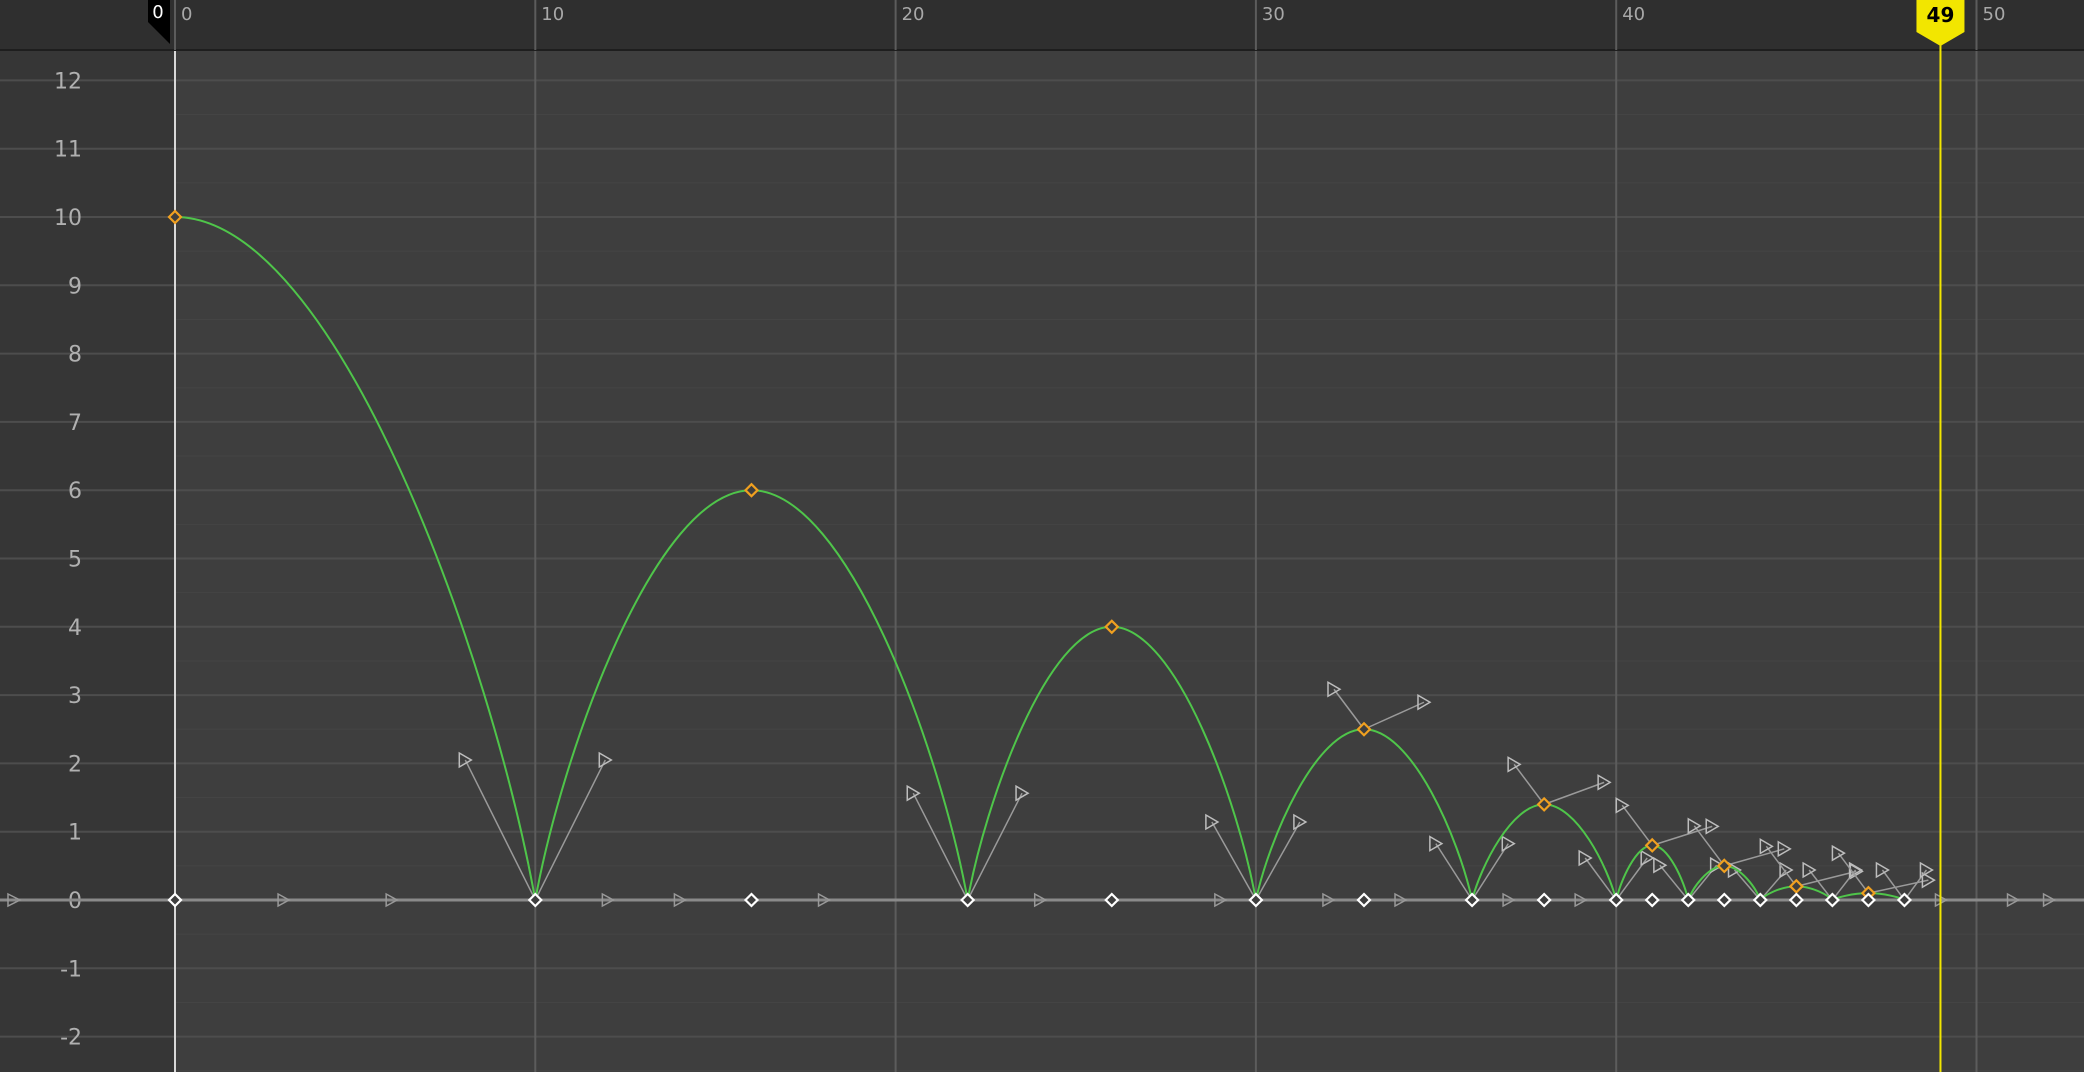 The image size is (2084, 1072). I want to click on ruler-tick-label: 20, so click(913, 14).